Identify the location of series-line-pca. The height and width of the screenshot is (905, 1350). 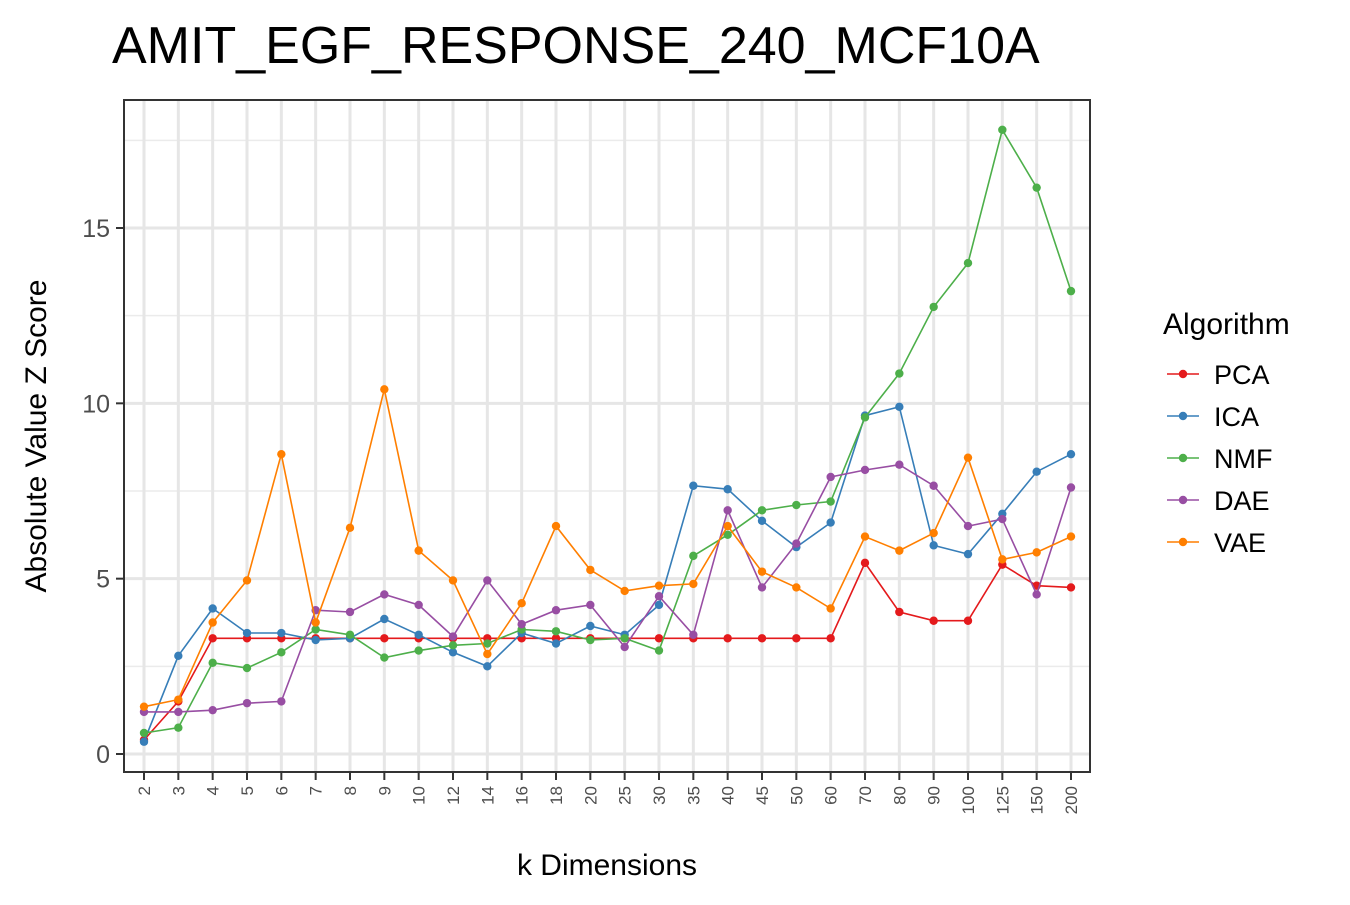
(607, 651).